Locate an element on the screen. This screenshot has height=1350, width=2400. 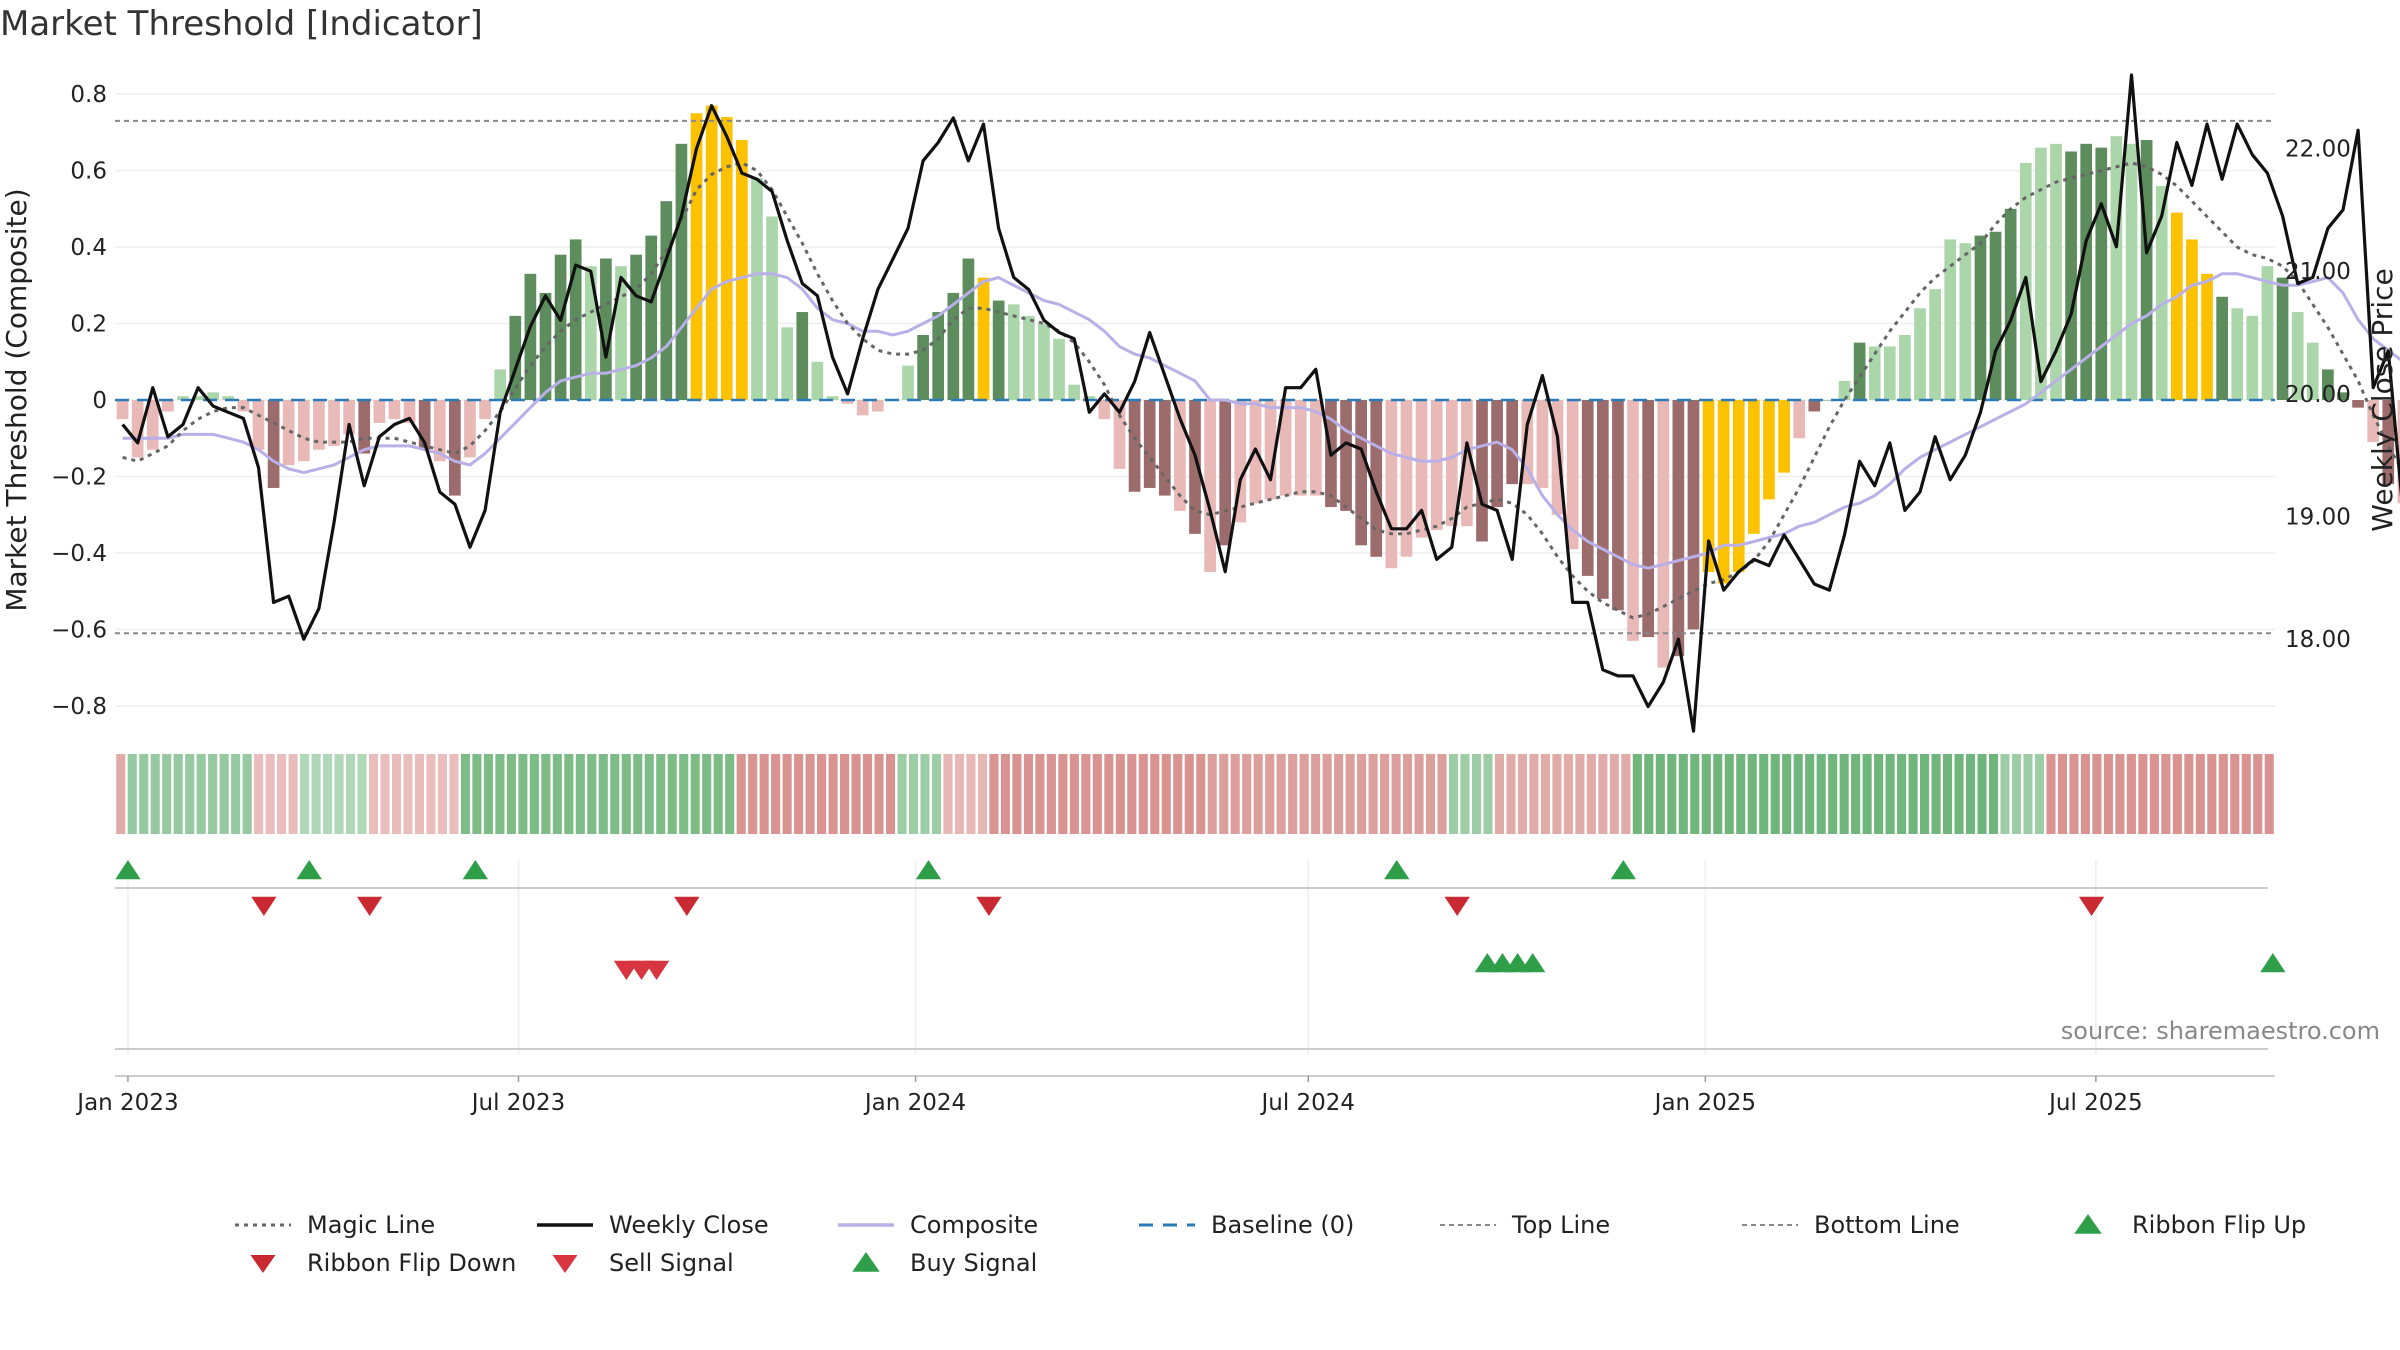
y-tick-label: 0 is located at coordinates (99, 401).